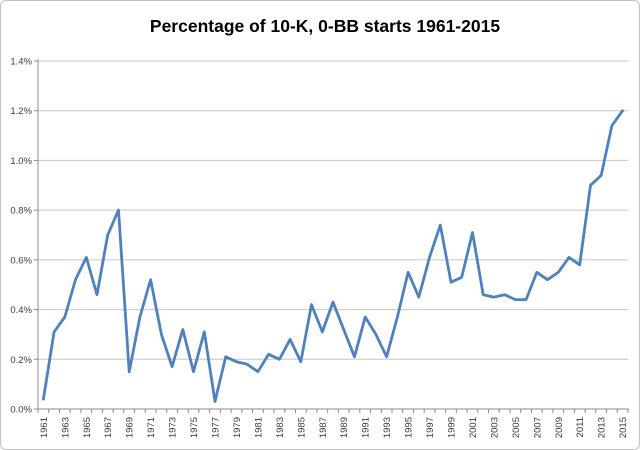 The width and height of the screenshot is (640, 450). What do you see at coordinates (387, 427) in the screenshot?
I see `x-tick-label: 1993` at bounding box center [387, 427].